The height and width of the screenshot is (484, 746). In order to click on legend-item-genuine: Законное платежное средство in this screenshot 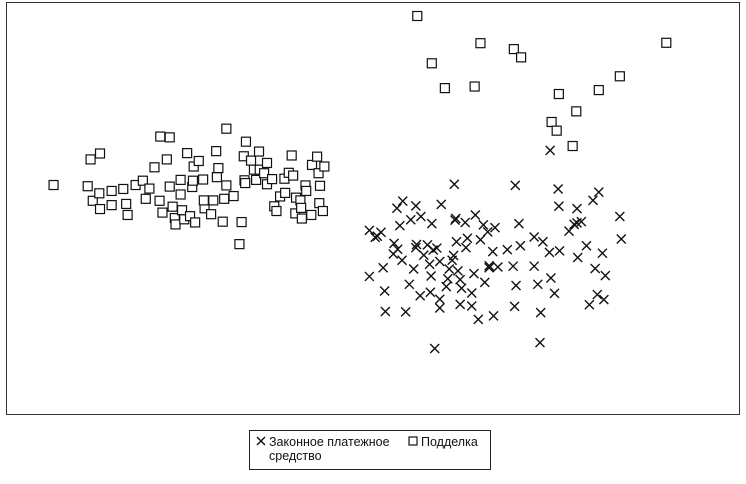, I will do `click(331, 449)`.